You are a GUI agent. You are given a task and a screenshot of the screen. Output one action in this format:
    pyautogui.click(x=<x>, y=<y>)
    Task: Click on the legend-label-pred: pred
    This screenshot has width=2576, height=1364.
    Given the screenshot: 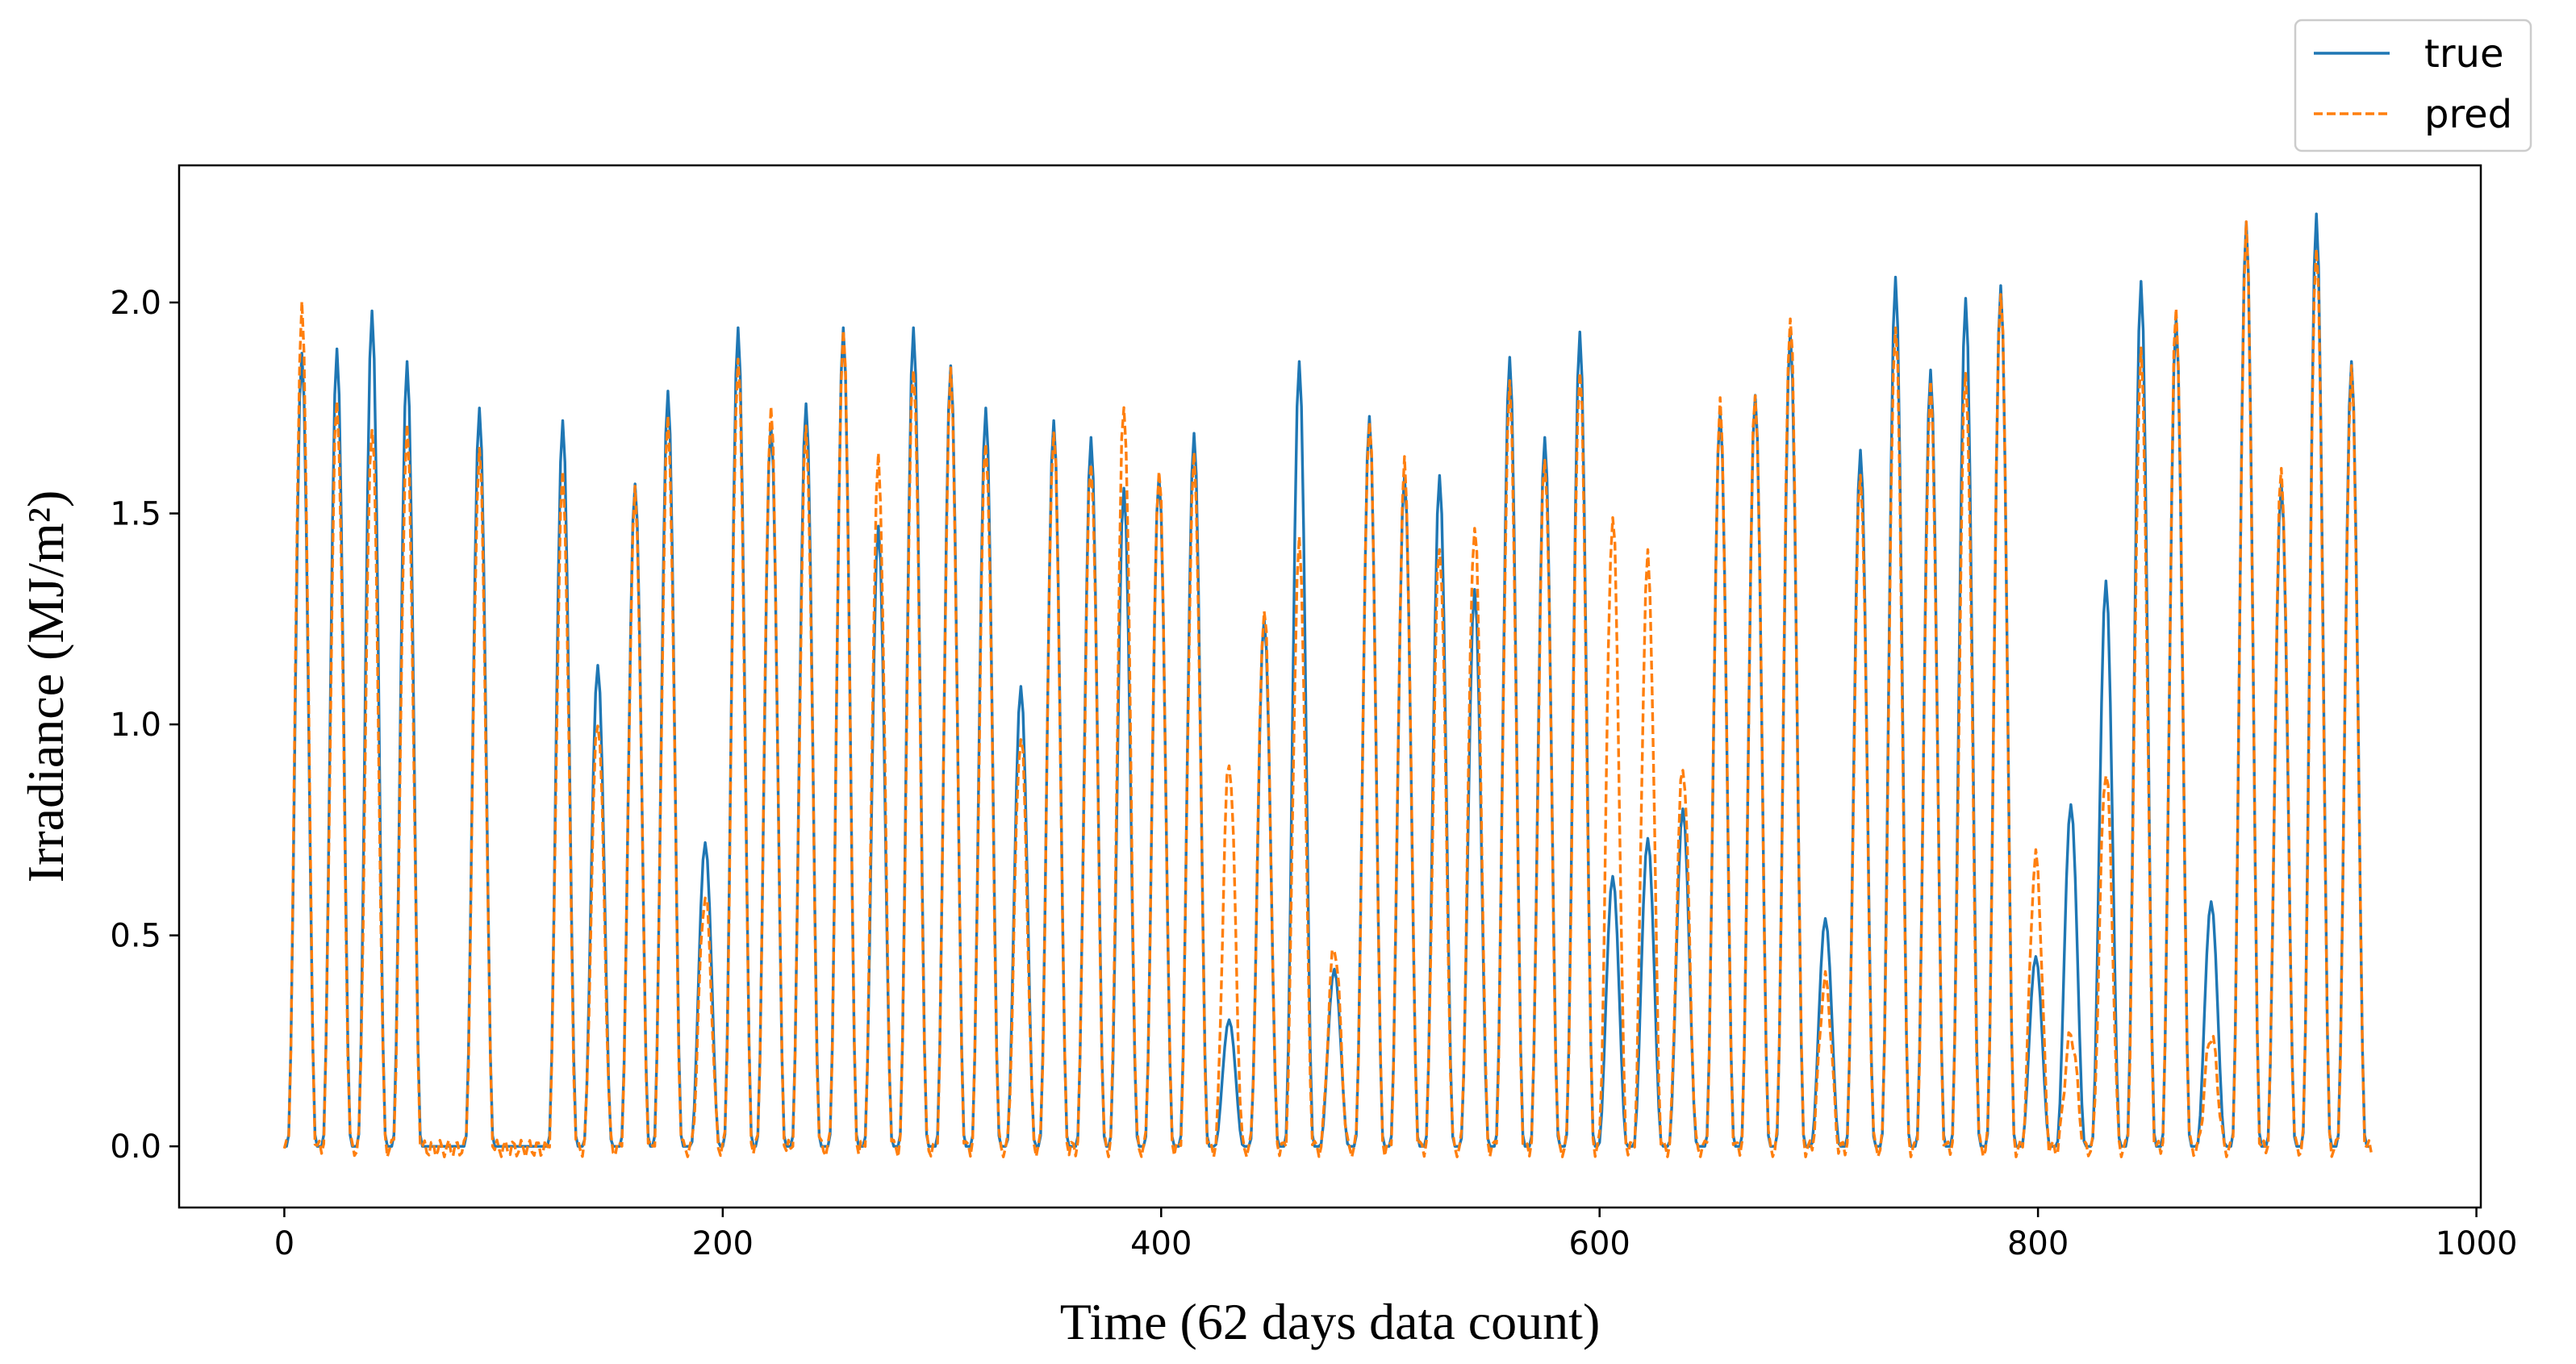 What is the action you would take?
    pyautogui.click(x=2468, y=114)
    